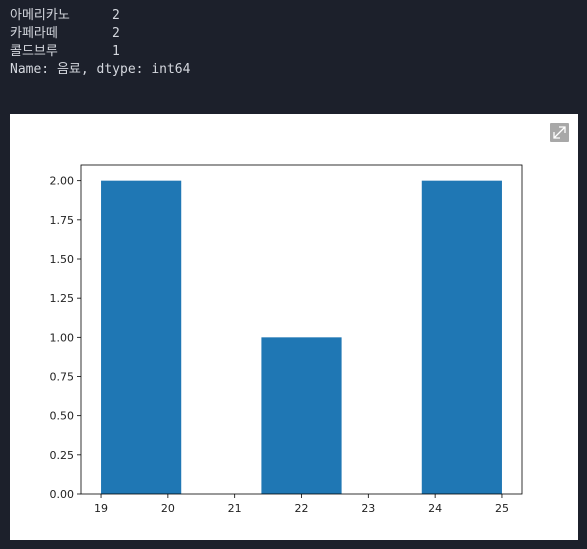  Describe the element at coordinates (62, 455) in the screenshot. I see `y-tick-label: 0.25` at that location.